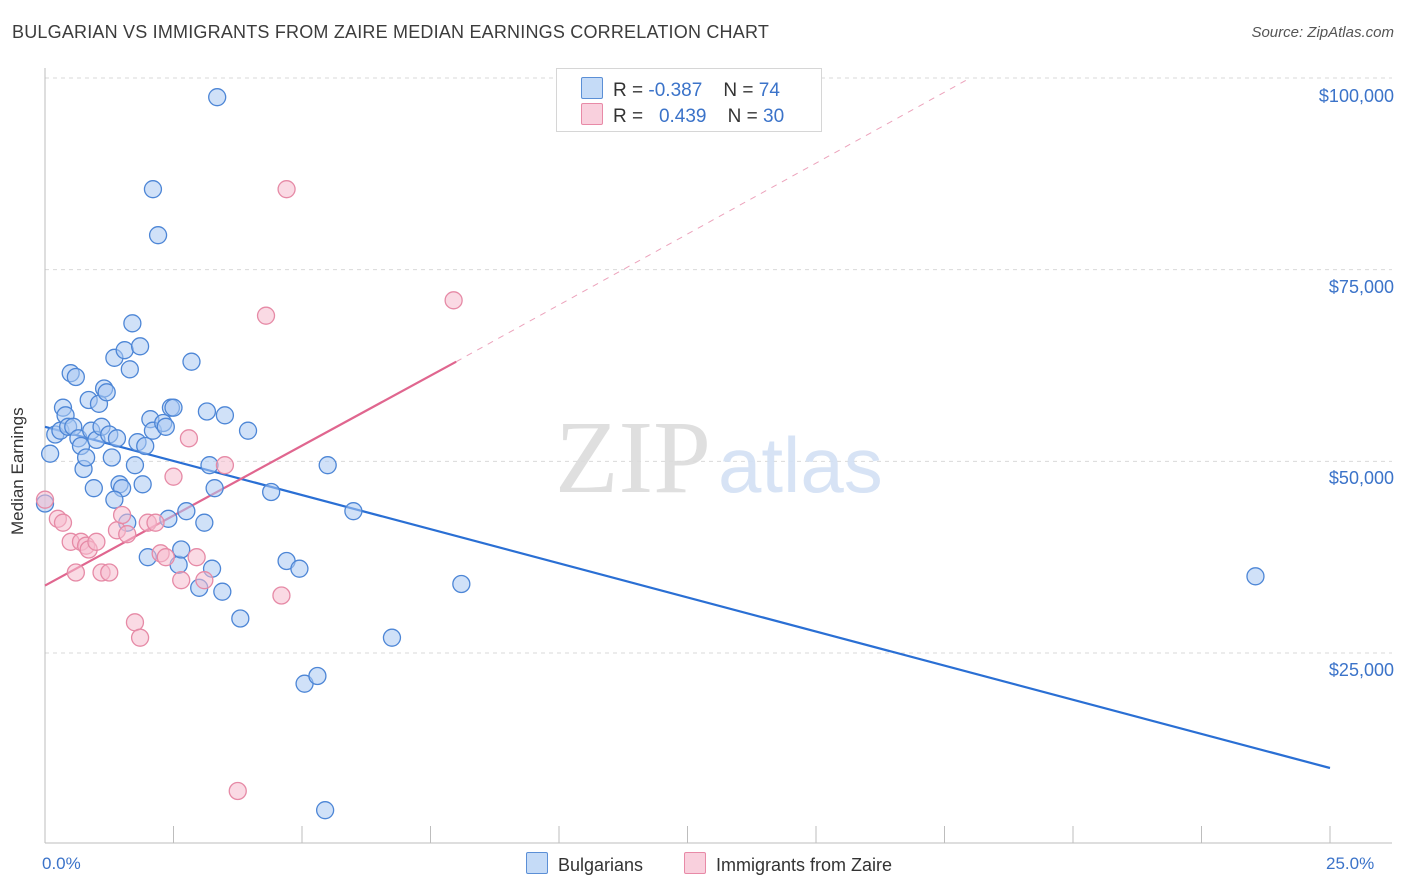 This screenshot has width=1406, height=892. I want to click on legend-r-value-2: 0.439, so click(682, 116).